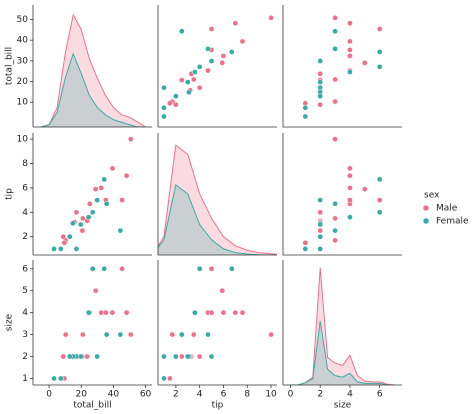 This screenshot has height=414, width=474. Describe the element at coordinates (146, 395) in the screenshot. I see `x-tick-label: 60` at that location.